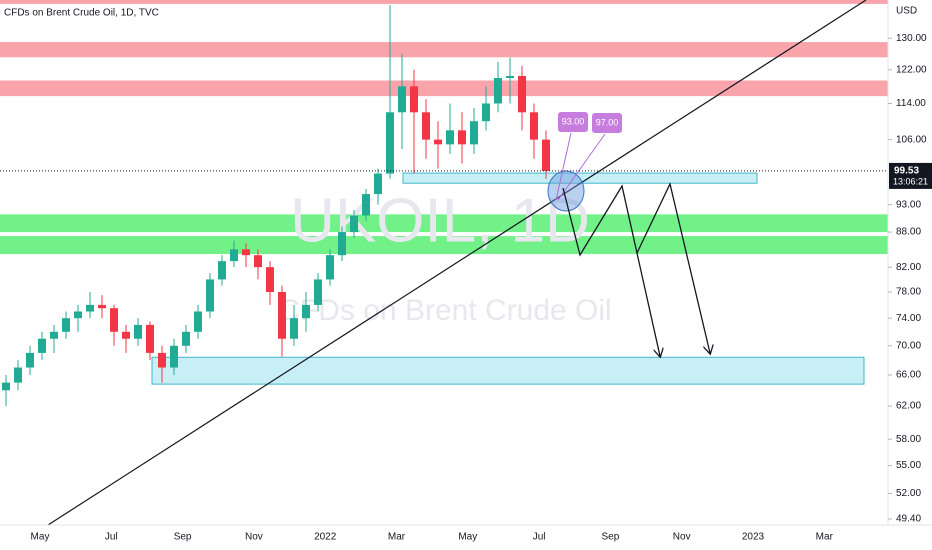 This screenshot has height=550, width=932. I want to click on last-price-label: 99.53, so click(906, 171).